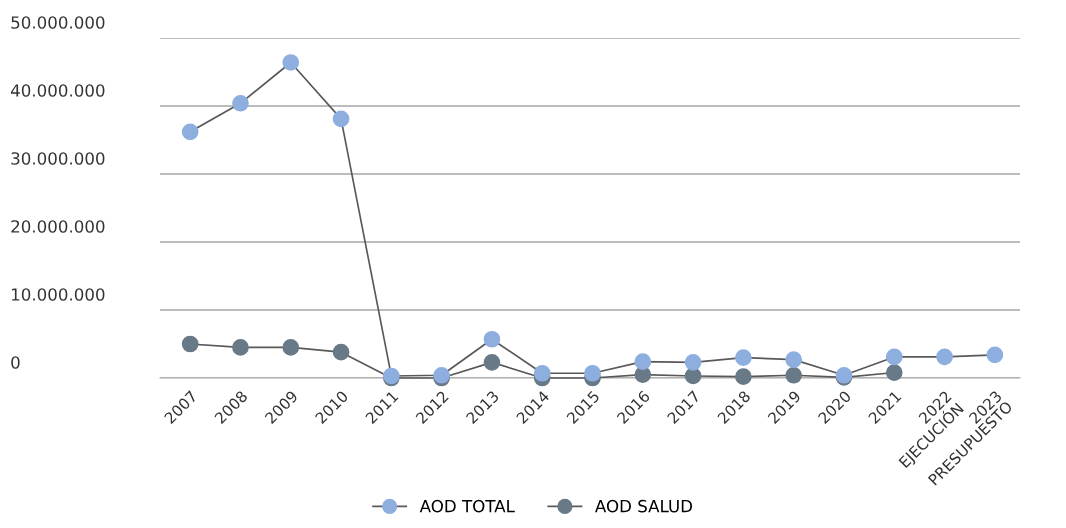 This screenshot has height=528, width=1066. I want to click on y-tick-label: 20.000.000, so click(58, 226).